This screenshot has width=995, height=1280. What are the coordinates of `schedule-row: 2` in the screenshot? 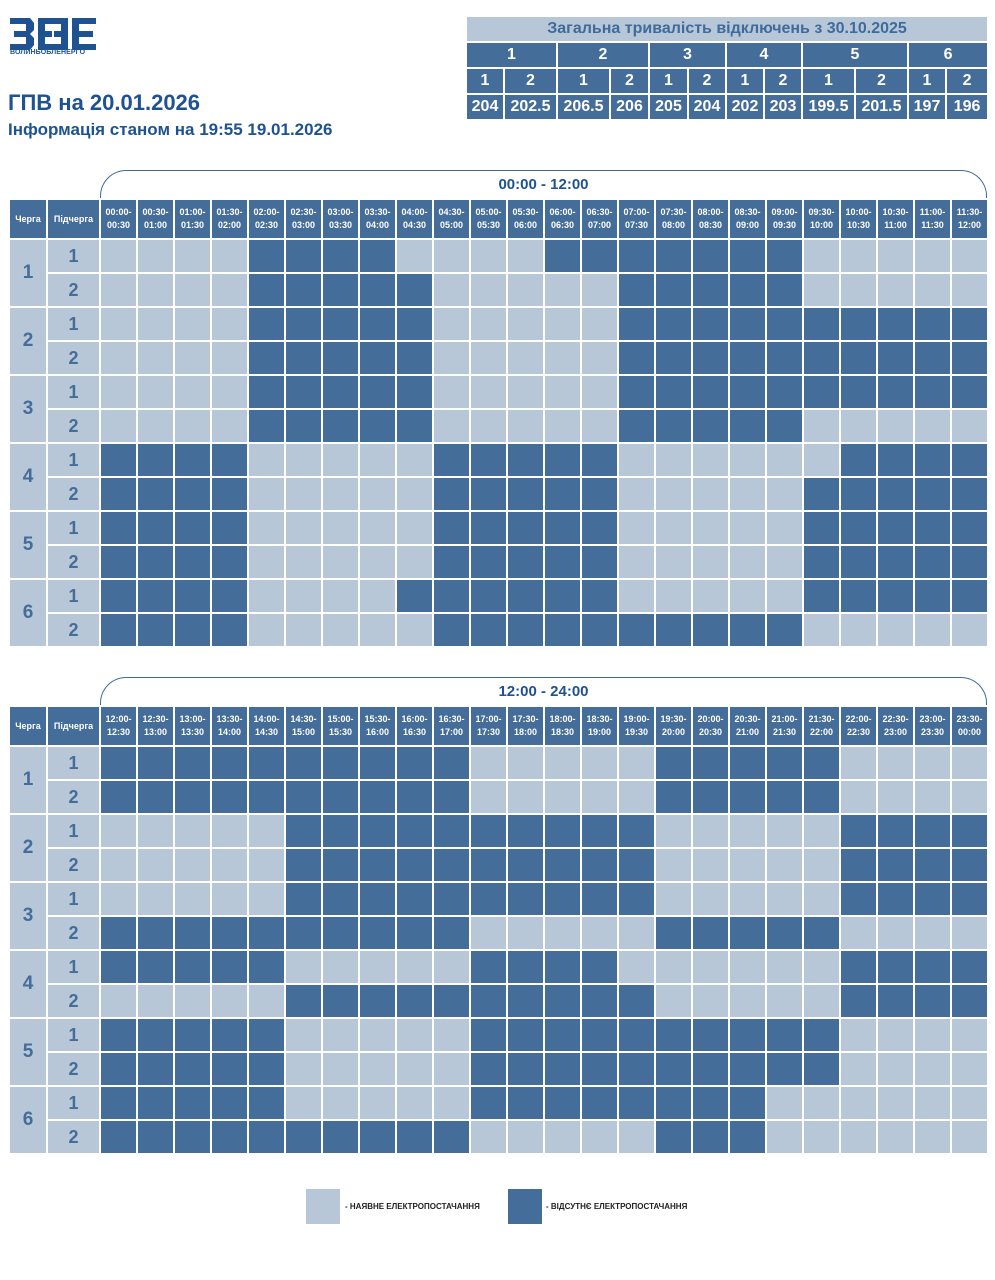 It's located at (499, 797).